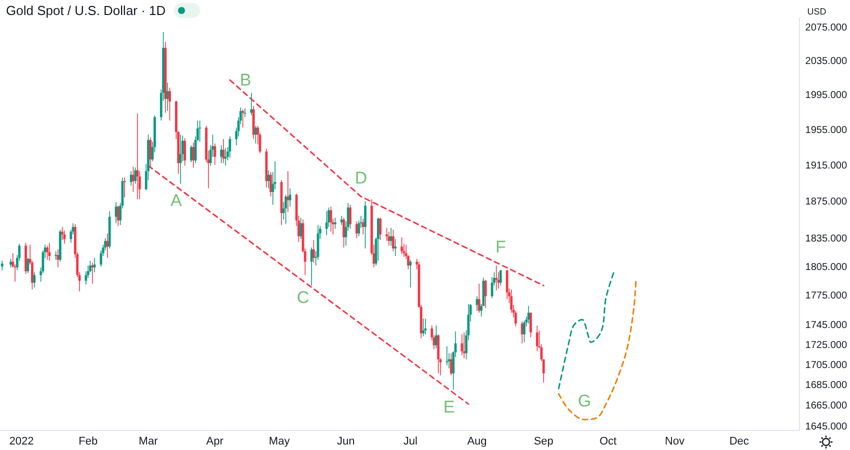 This screenshot has height=450, width=850. Describe the element at coordinates (86, 10) in the screenshot. I see `chart-title: Gold Spot / U.S. Dollar · 1D` at that location.